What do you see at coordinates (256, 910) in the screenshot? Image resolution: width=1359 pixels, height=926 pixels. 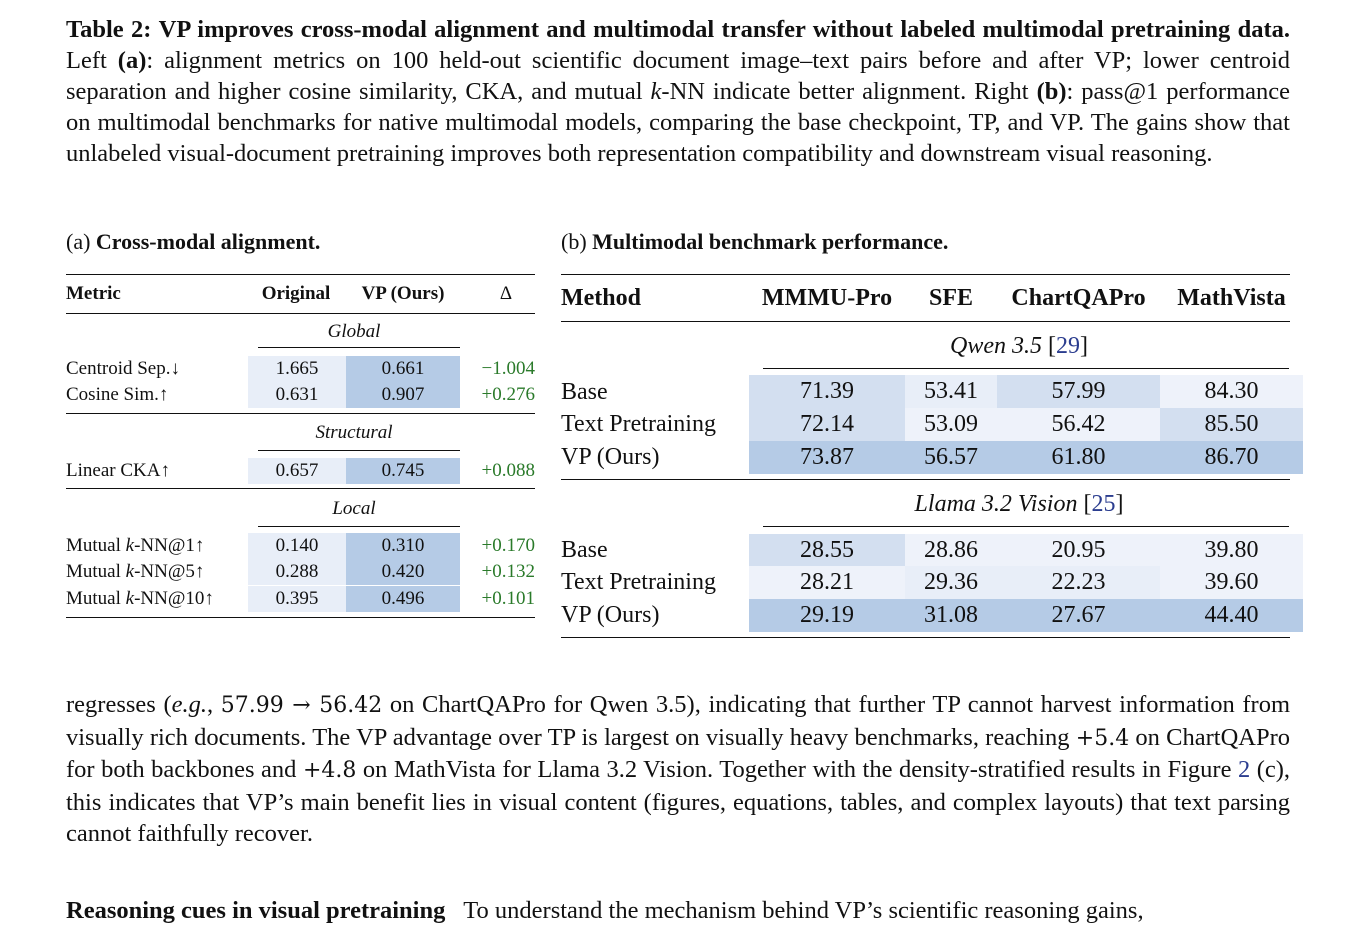 I see `paragraph-heading: Reasoning cues in visual pretraining` at bounding box center [256, 910].